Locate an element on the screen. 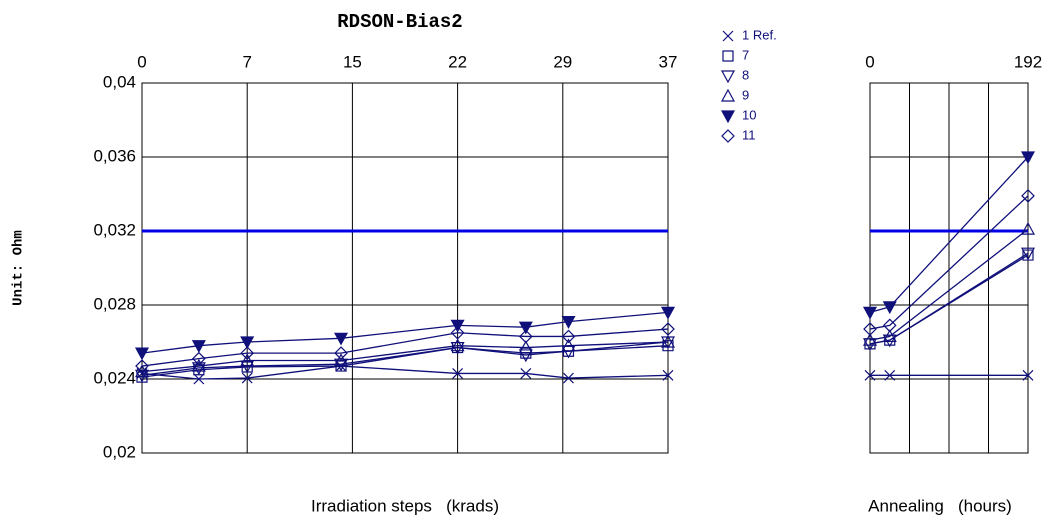  x-tick-label: 192 is located at coordinates (1028, 61).